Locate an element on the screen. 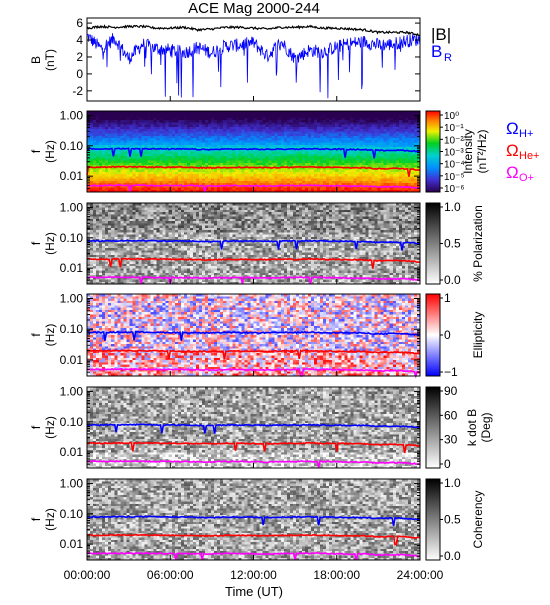 The height and width of the screenshot is (605, 550). time-tick-label: 12:00:00 is located at coordinates (253, 575).